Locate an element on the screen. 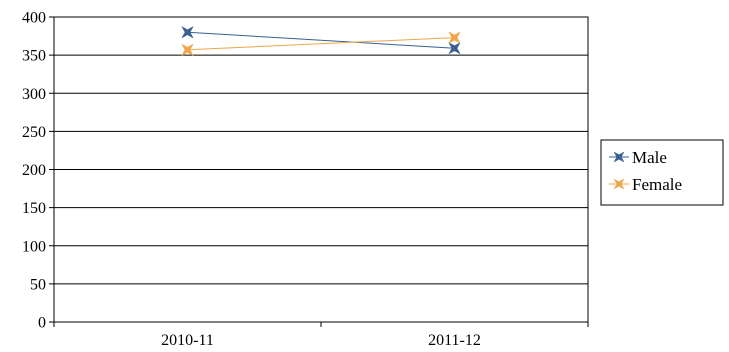 The height and width of the screenshot is (352, 729). series-male is located at coordinates (321, 40).